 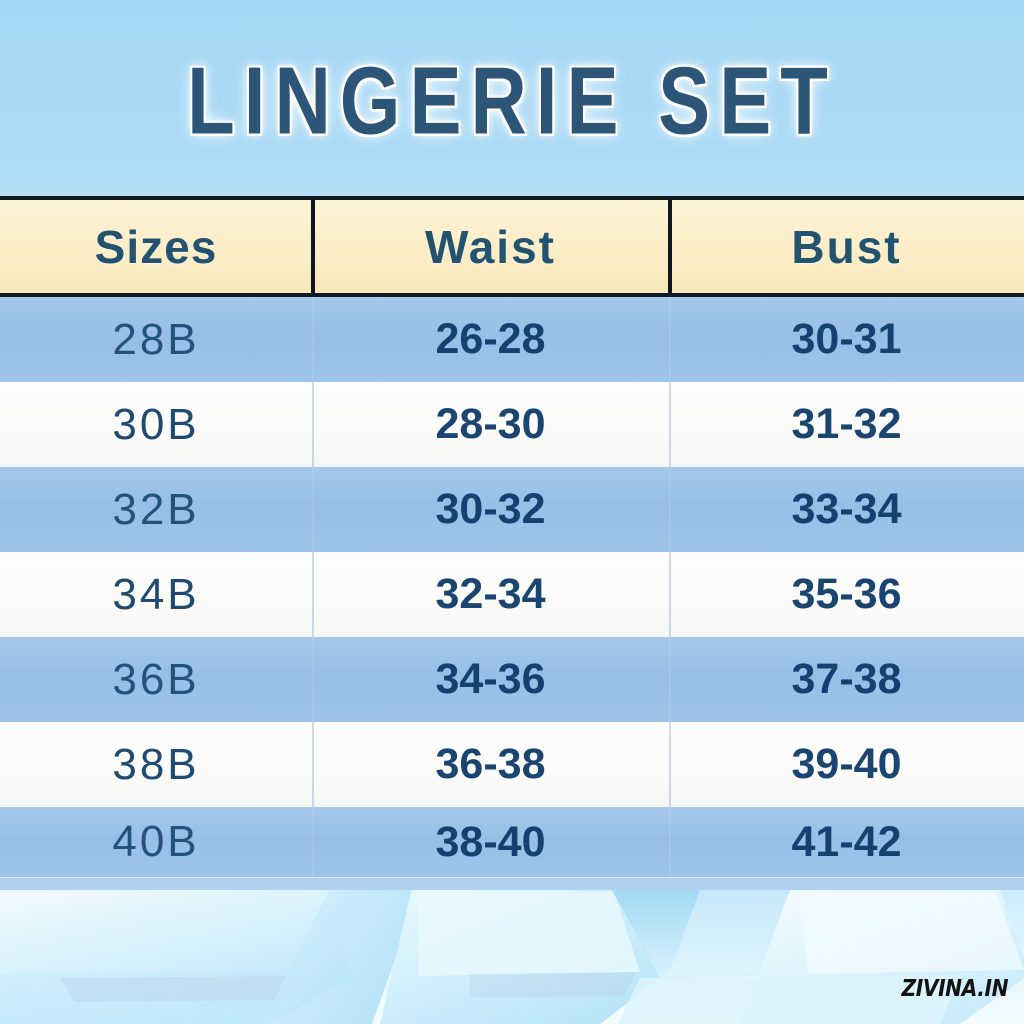 I want to click on table-row: 36B 34-36 37-38, so click(x=512, y=679).